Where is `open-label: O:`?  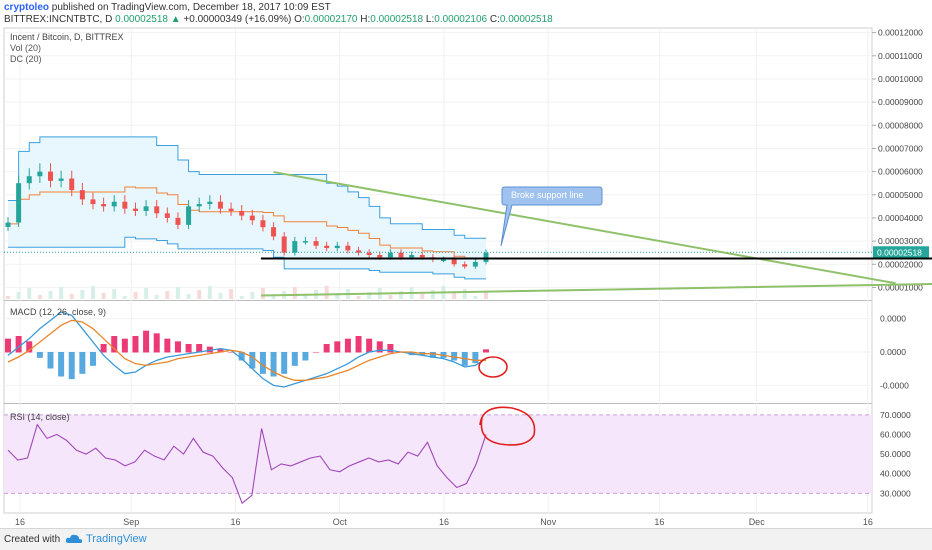
open-label: O: is located at coordinates (299, 19).